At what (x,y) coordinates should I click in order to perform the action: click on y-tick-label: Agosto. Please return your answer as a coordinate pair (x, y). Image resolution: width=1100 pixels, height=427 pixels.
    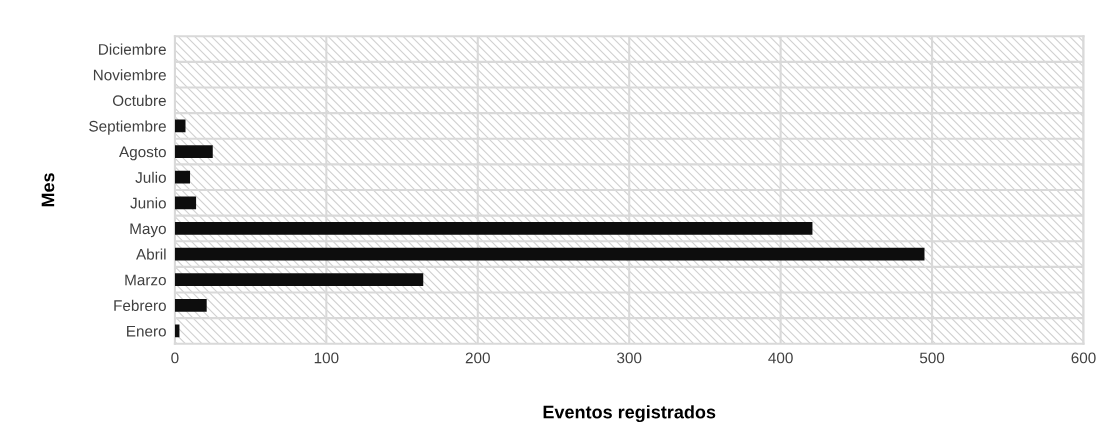
    Looking at the image, I should click on (142, 153).